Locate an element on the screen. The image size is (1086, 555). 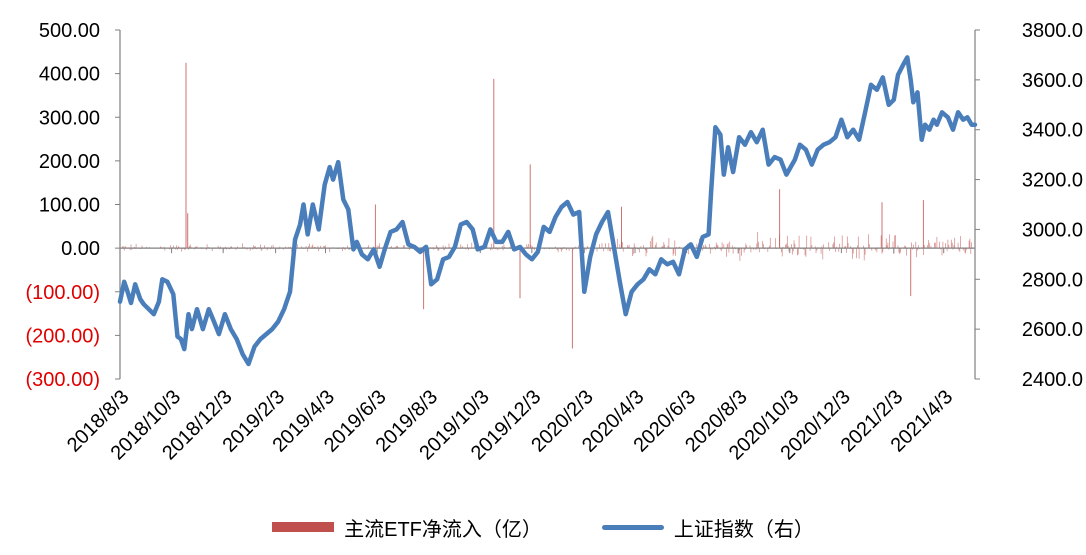
left-tick-label: (100.00) is located at coordinates (63, 293).